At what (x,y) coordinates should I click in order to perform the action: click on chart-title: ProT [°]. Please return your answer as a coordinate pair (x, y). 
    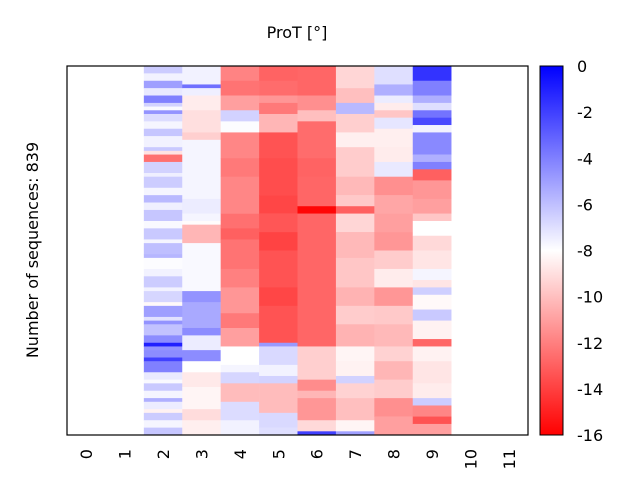
    Looking at the image, I should click on (297, 32).